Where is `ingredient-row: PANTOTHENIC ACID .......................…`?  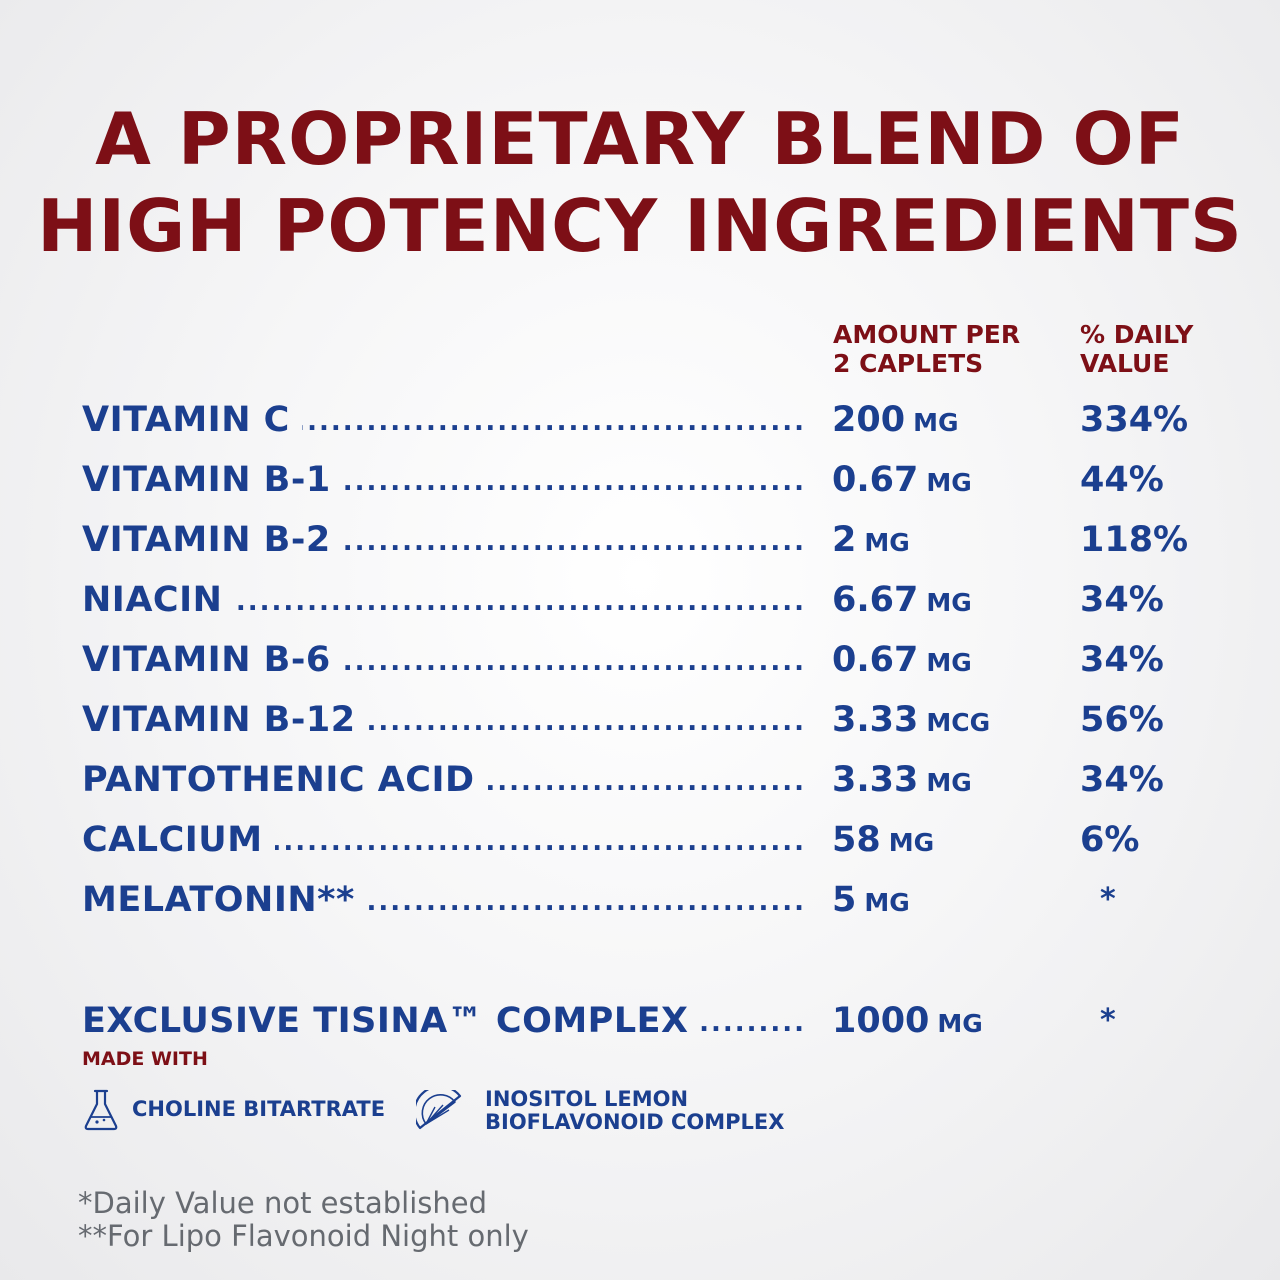 ingredient-row: PANTOTHENIC ACID .......................… is located at coordinates (640, 787).